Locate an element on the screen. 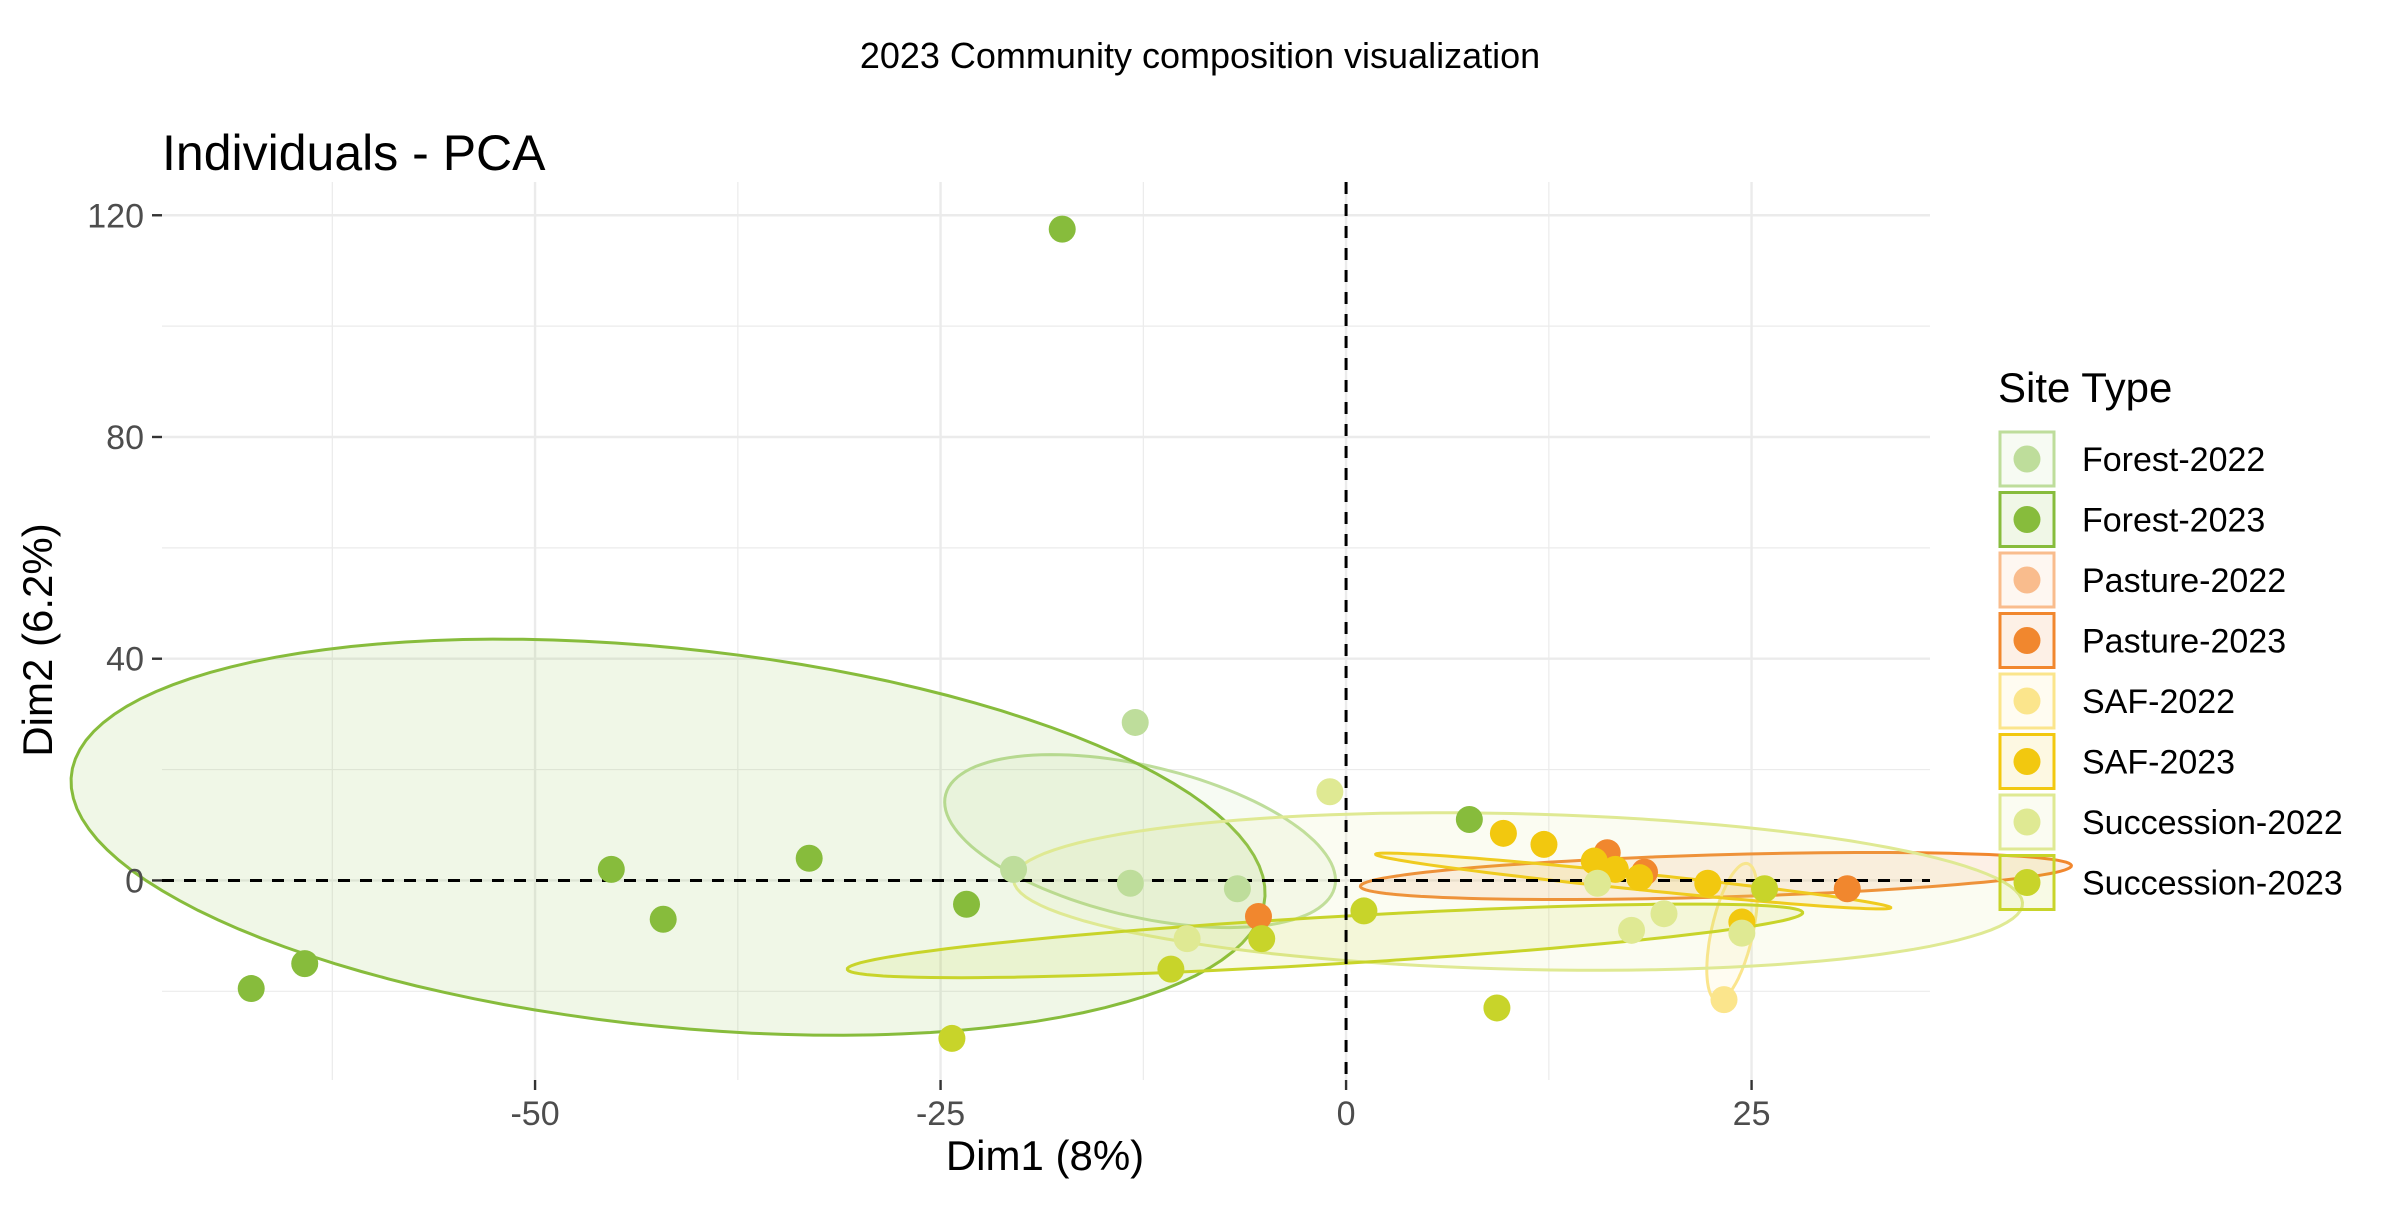 The image size is (2400, 1205). figure-title: 2023 Community composition visualization is located at coordinates (1200, 55).